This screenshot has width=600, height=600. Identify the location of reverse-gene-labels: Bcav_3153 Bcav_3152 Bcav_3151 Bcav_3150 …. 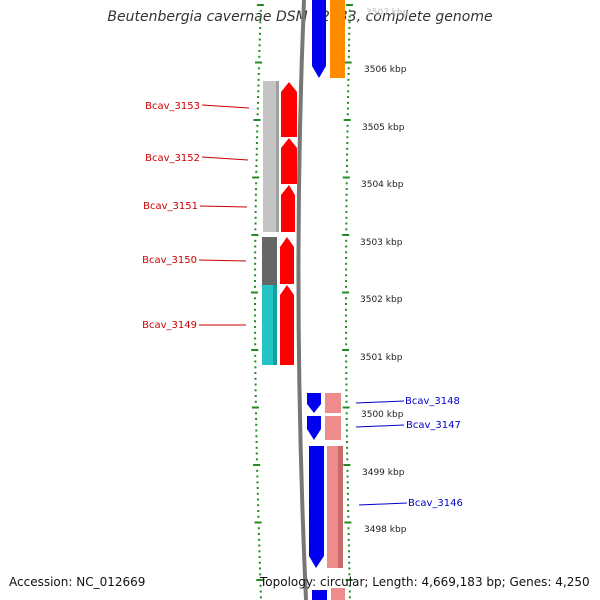
(196, 216).